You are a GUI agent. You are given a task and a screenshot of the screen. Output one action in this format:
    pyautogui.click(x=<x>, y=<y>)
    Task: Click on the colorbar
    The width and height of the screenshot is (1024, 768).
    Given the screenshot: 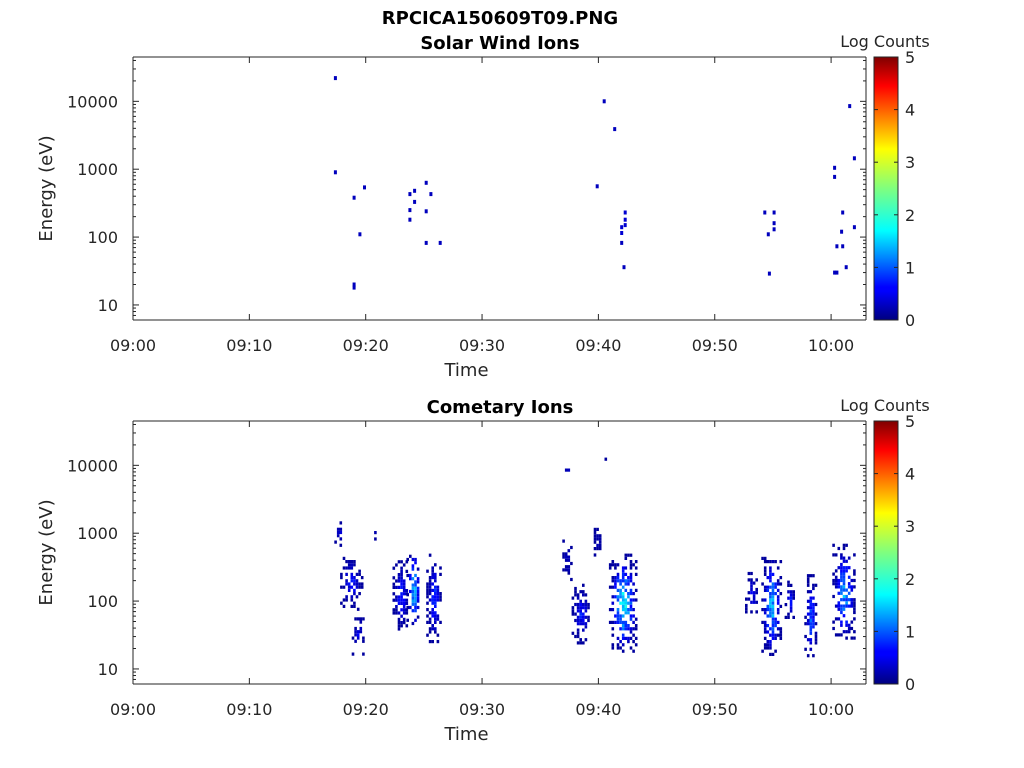 What is the action you would take?
    pyautogui.click(x=886, y=188)
    